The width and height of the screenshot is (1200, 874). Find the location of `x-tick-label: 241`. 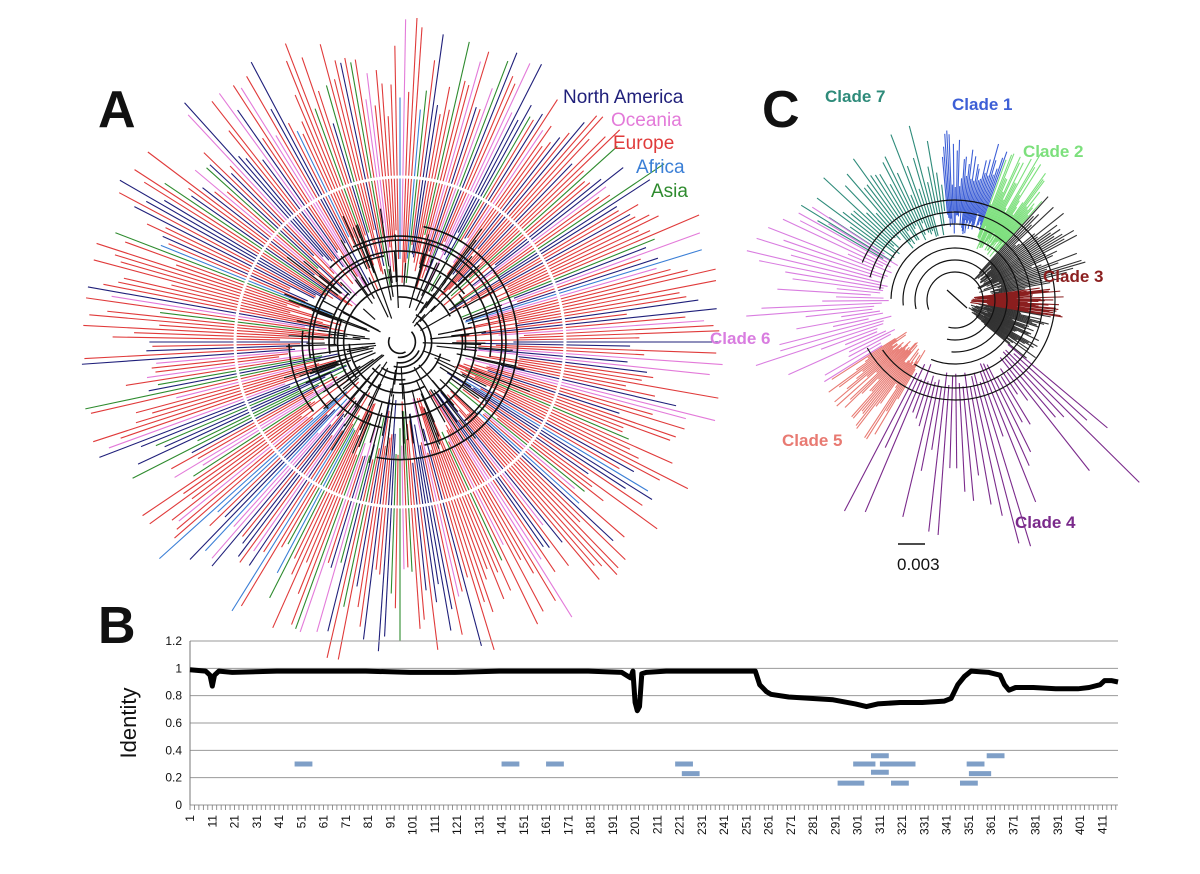

x-tick-label: 241 is located at coordinates (724, 825).